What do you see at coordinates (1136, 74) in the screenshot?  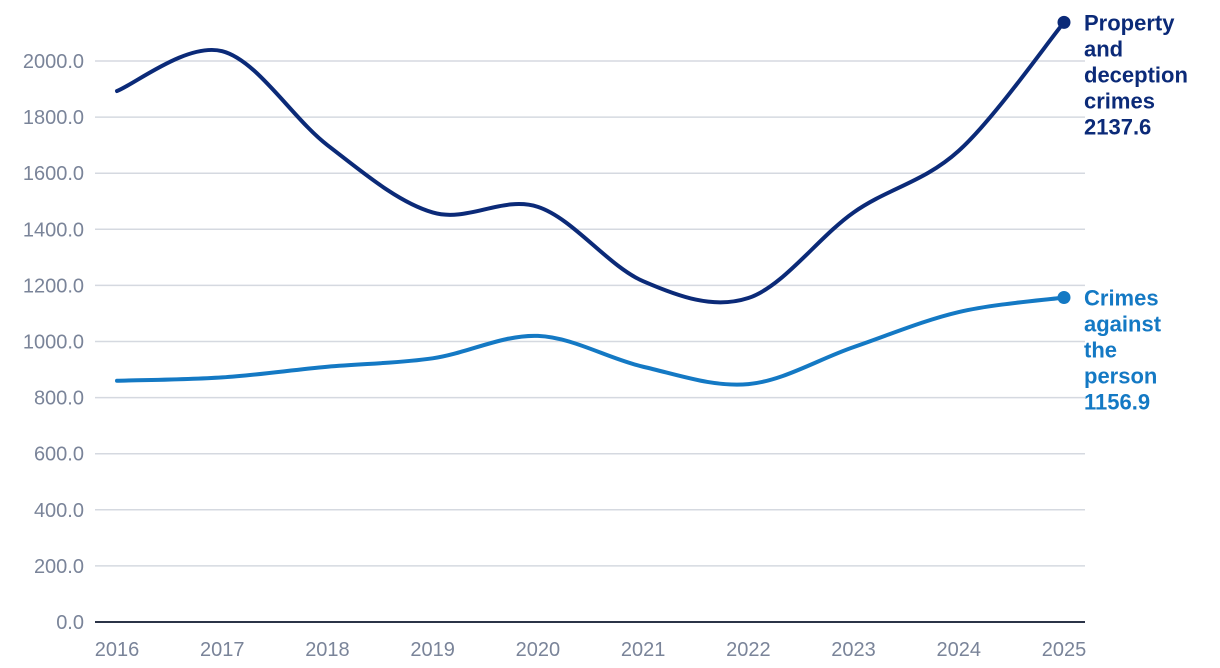 I see `series-label-line: deception` at bounding box center [1136, 74].